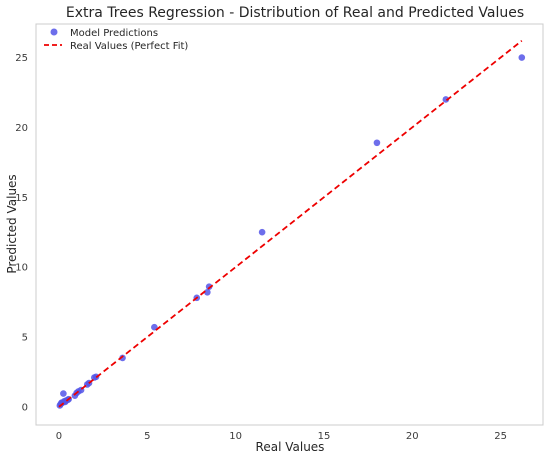 The image size is (550, 459). Describe the element at coordinates (147, 436) in the screenshot. I see `x-tick-label: 5` at that location.